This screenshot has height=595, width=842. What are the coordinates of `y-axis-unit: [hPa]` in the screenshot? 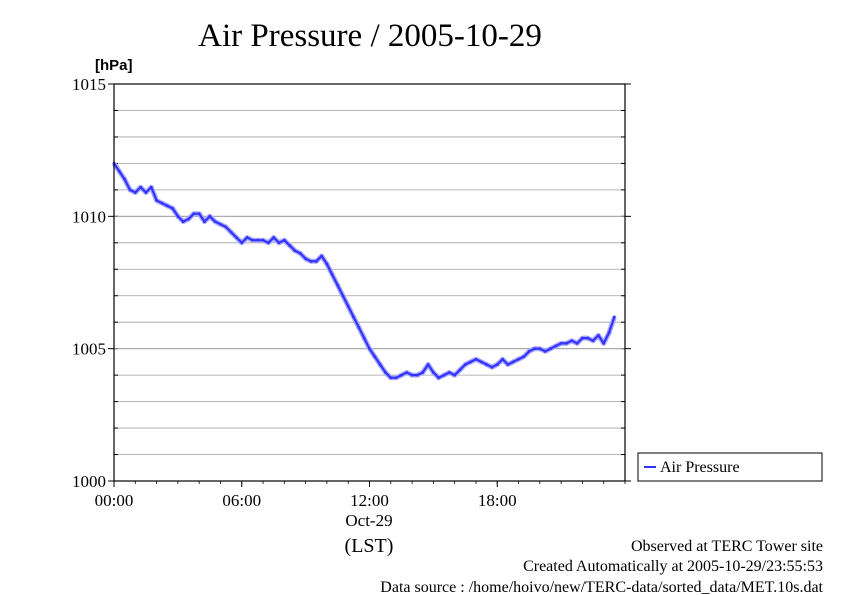 It's located at (114, 65).